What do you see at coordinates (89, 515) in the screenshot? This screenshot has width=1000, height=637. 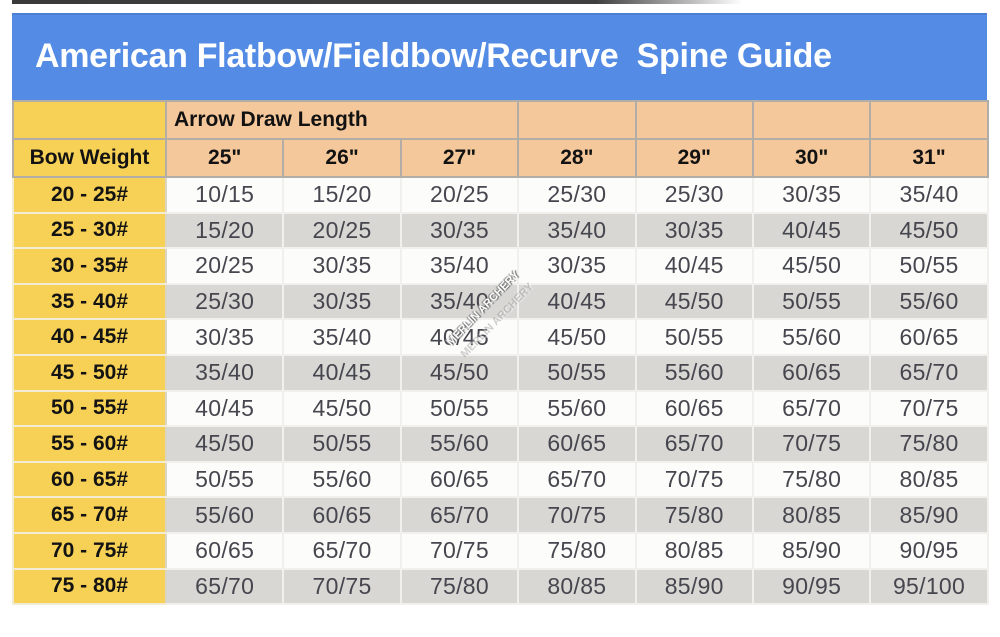 I see `bow-weight-cell: 65 - 70#` at bounding box center [89, 515].